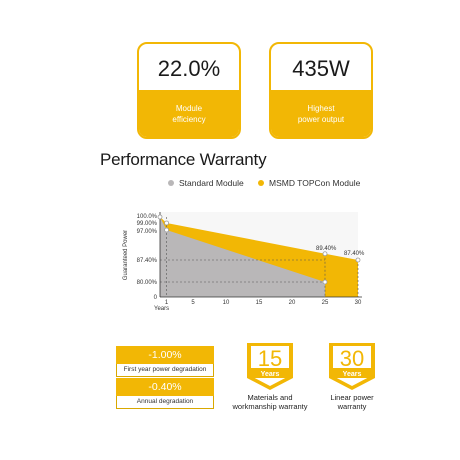 This screenshot has height=460, width=460. What do you see at coordinates (259, 303) in the screenshot?
I see `x-tick-label: 15` at bounding box center [259, 303].